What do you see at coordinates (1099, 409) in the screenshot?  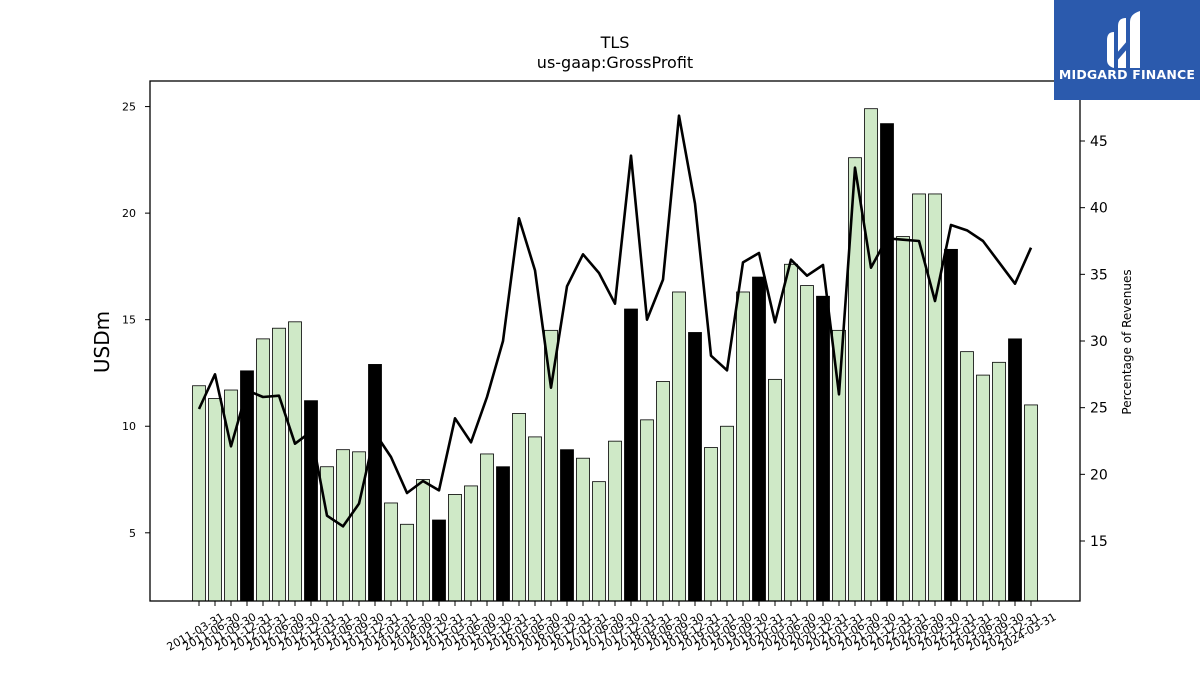 I see `y2-tick-label-25: 25` at bounding box center [1099, 409].